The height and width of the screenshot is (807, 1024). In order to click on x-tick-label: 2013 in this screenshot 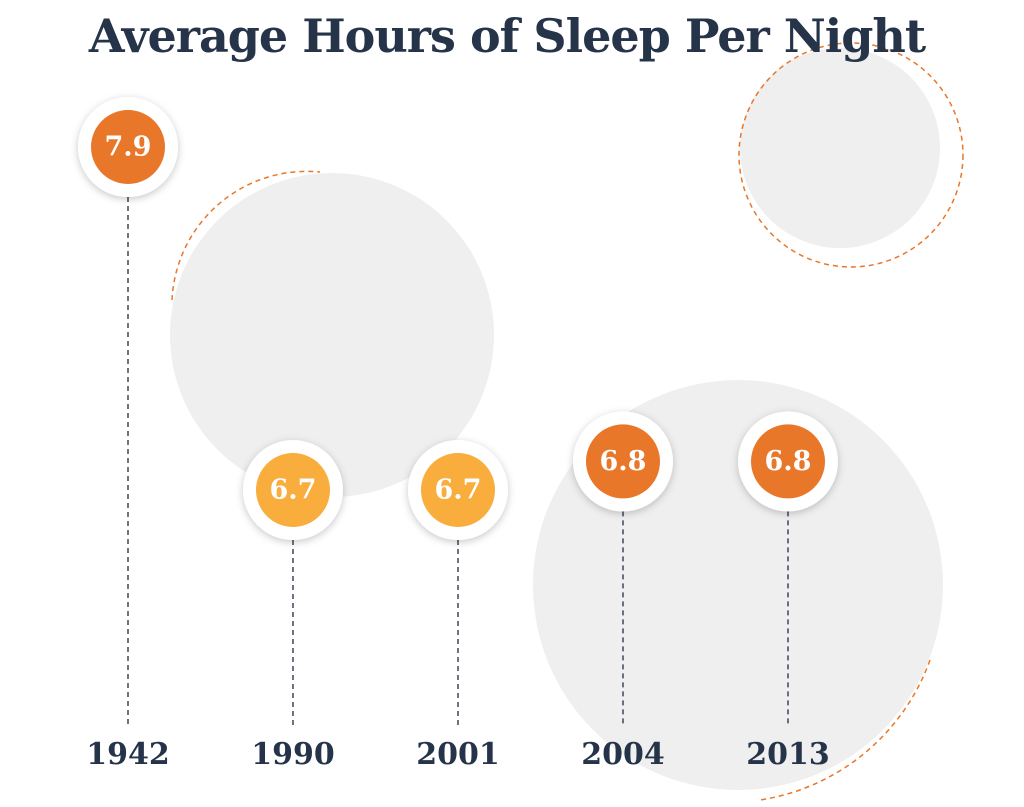, I will do `click(788, 754)`.